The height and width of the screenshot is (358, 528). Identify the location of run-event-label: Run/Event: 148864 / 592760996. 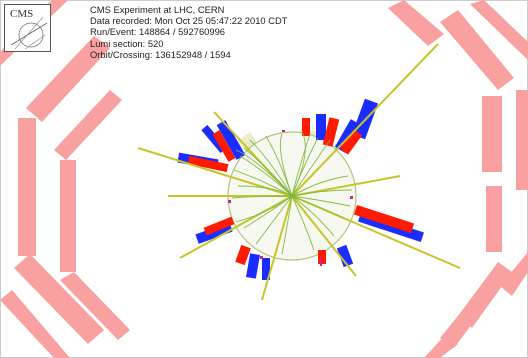
(158, 32).